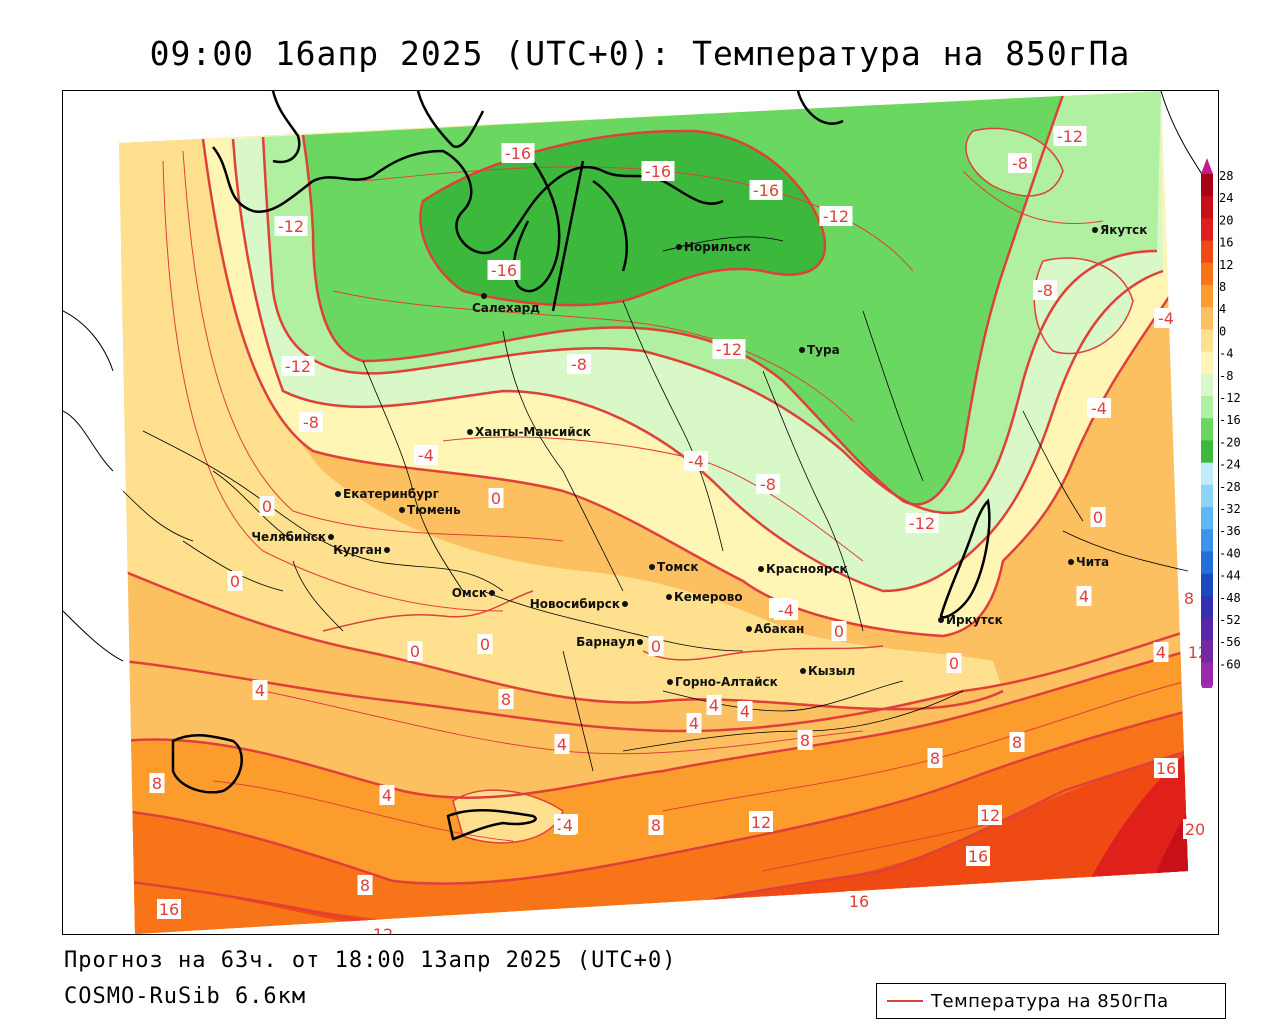  I want to click on city-label: Курган, so click(357, 550).